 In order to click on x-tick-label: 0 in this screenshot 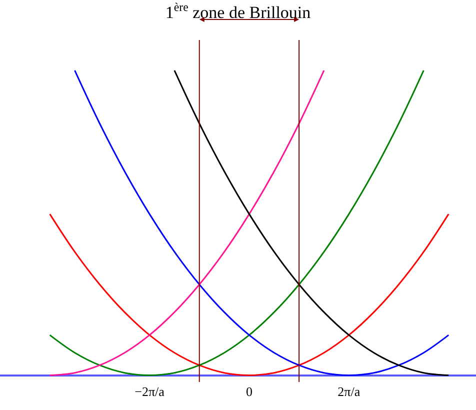, I will do `click(249, 391)`.